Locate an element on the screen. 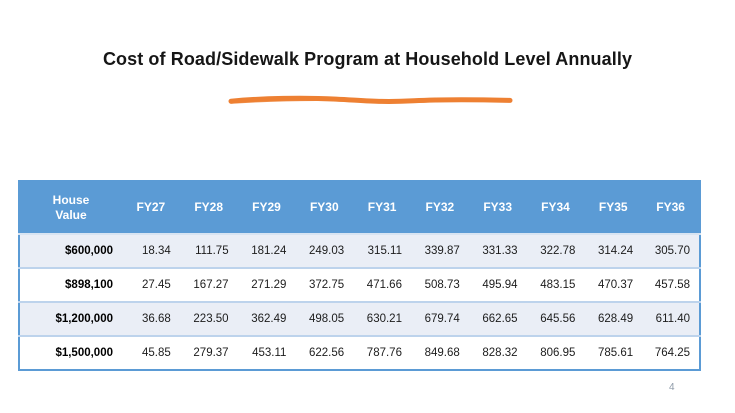 The image size is (735, 413). house-value-cell: $1,200,000 is located at coordinates (70, 318).